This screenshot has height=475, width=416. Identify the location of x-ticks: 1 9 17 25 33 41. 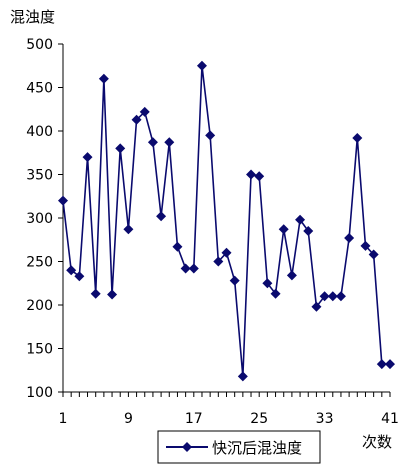
(229, 409).